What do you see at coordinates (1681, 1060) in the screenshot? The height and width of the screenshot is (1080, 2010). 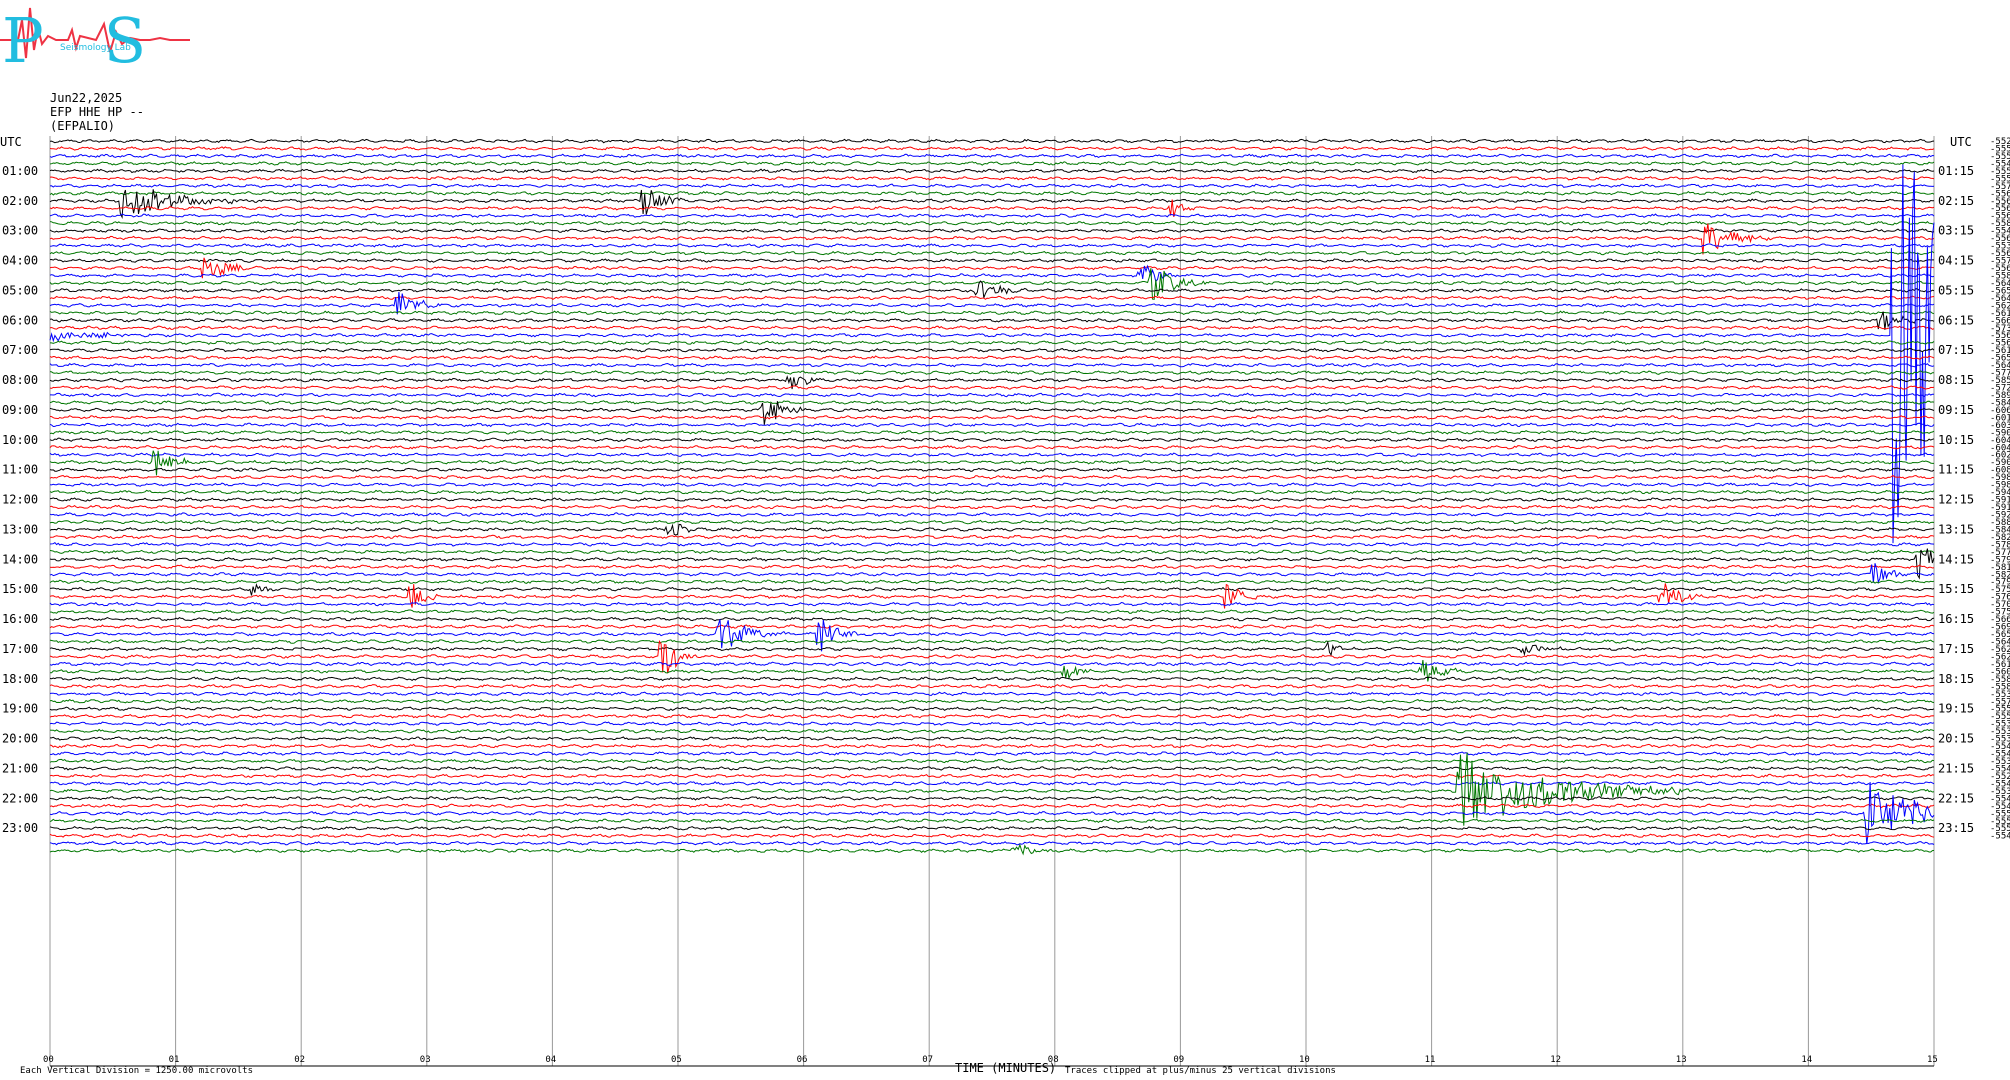 I see `x-tick-label: 13` at bounding box center [1681, 1060].